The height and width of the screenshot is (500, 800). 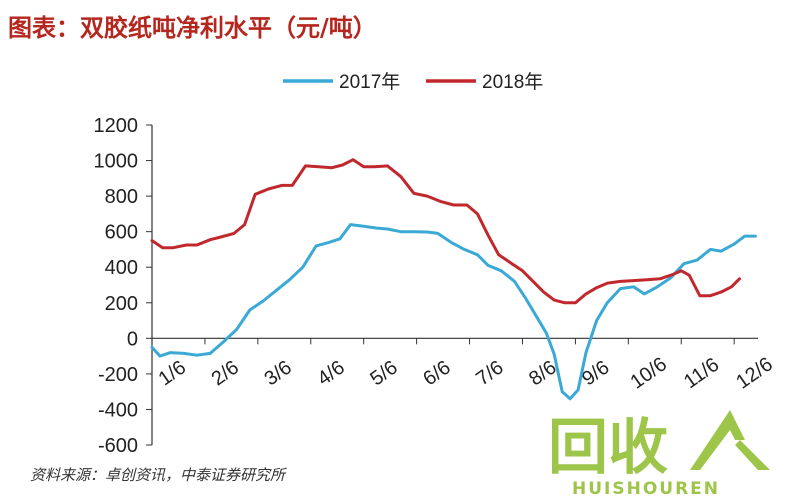 I want to click on x-tick-label: 4/6, so click(x=330, y=373).